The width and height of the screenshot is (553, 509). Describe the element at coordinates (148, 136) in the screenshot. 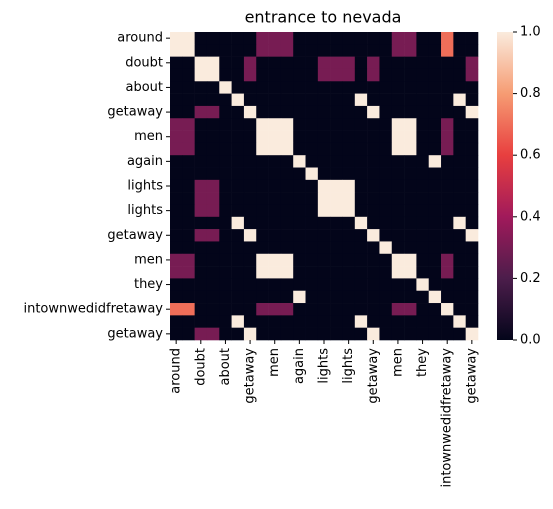

I see `y-tick-label: men` at that location.